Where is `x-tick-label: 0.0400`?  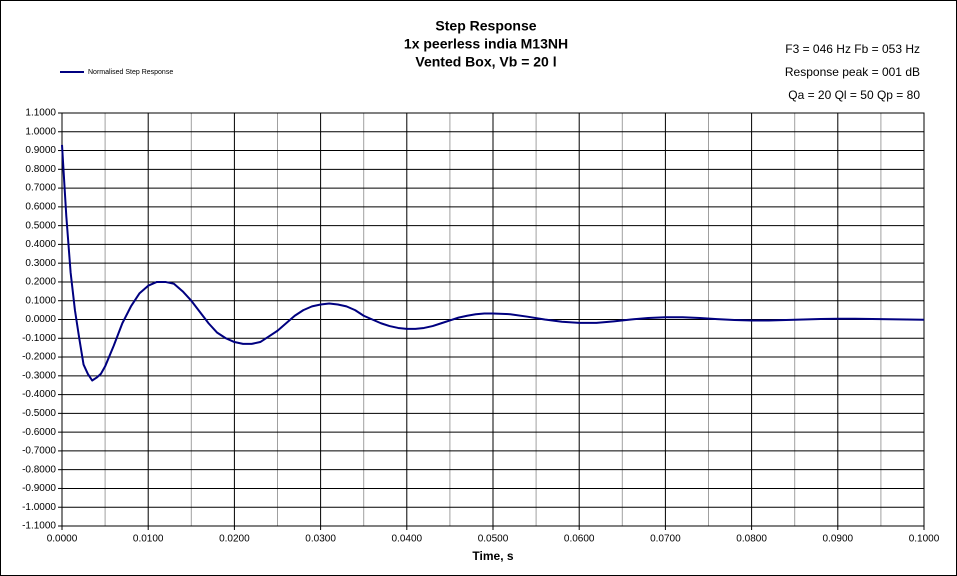
x-tick-label: 0.0400 is located at coordinates (407, 539).